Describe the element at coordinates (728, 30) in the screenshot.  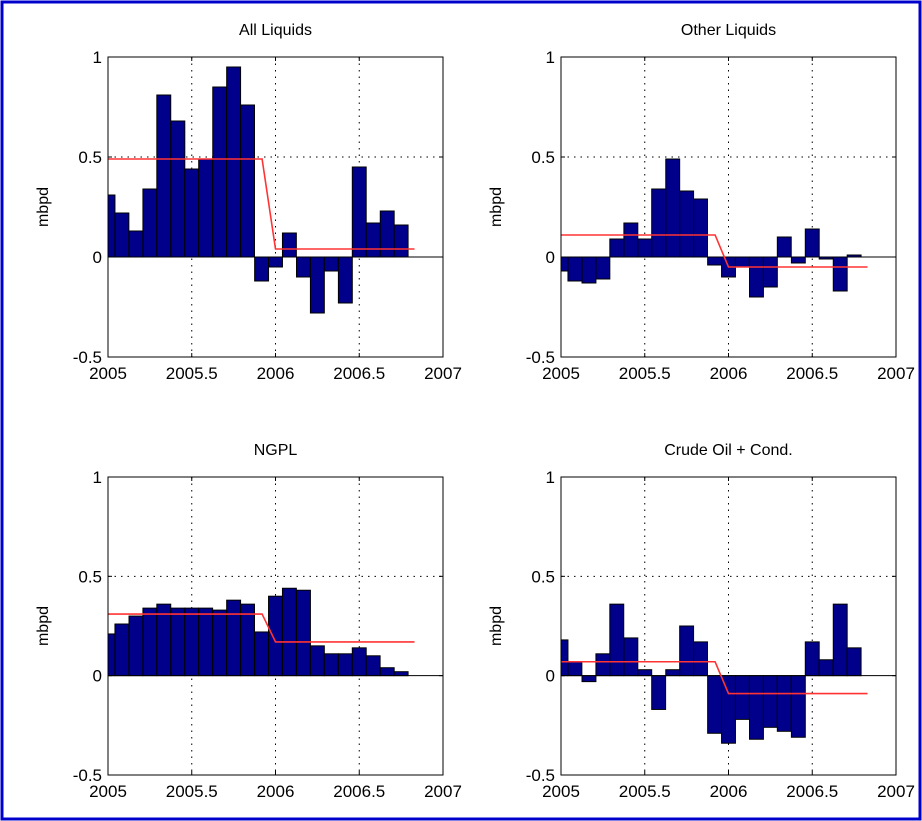
I see `subplot-title: Other Liquids` at that location.